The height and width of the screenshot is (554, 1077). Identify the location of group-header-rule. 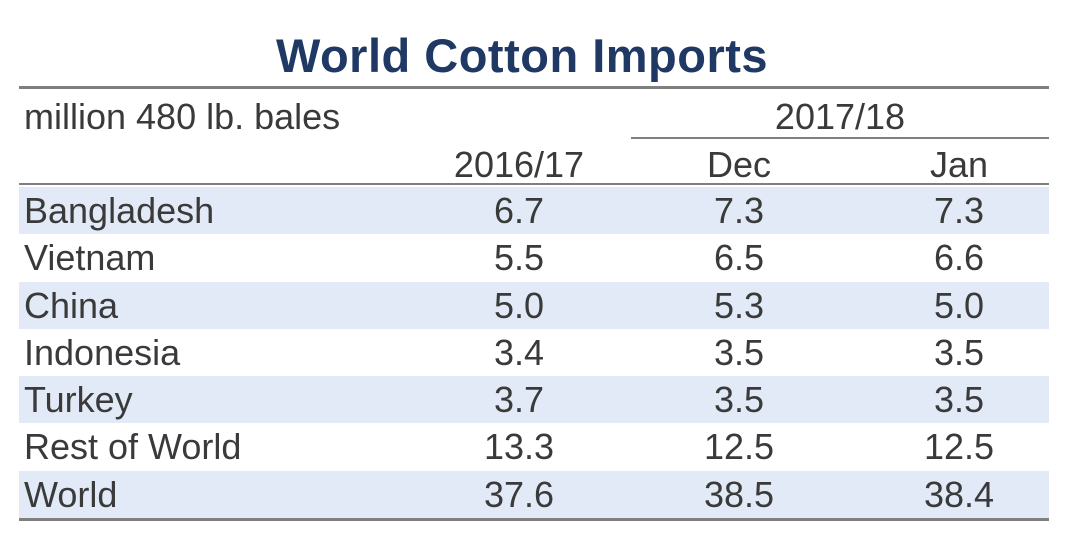
(840, 138).